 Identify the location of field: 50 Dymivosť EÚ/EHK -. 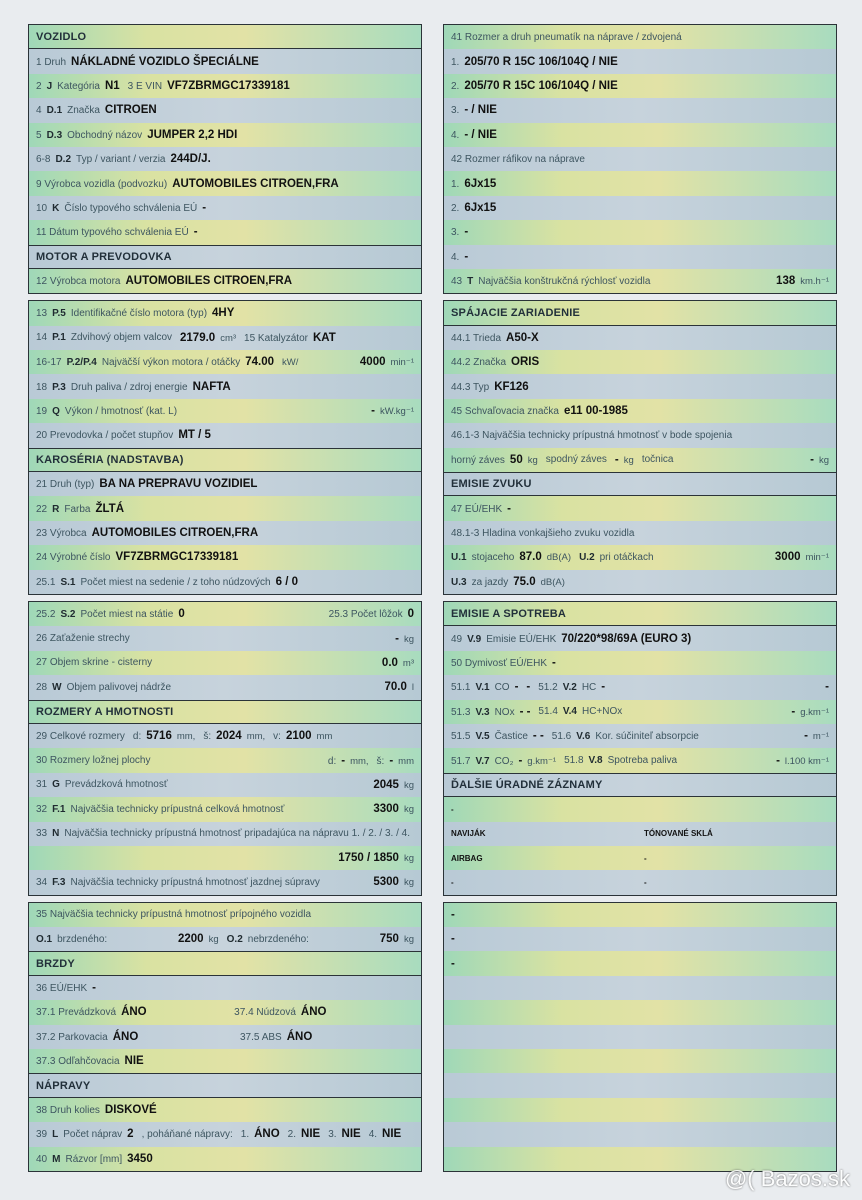
(503, 663).